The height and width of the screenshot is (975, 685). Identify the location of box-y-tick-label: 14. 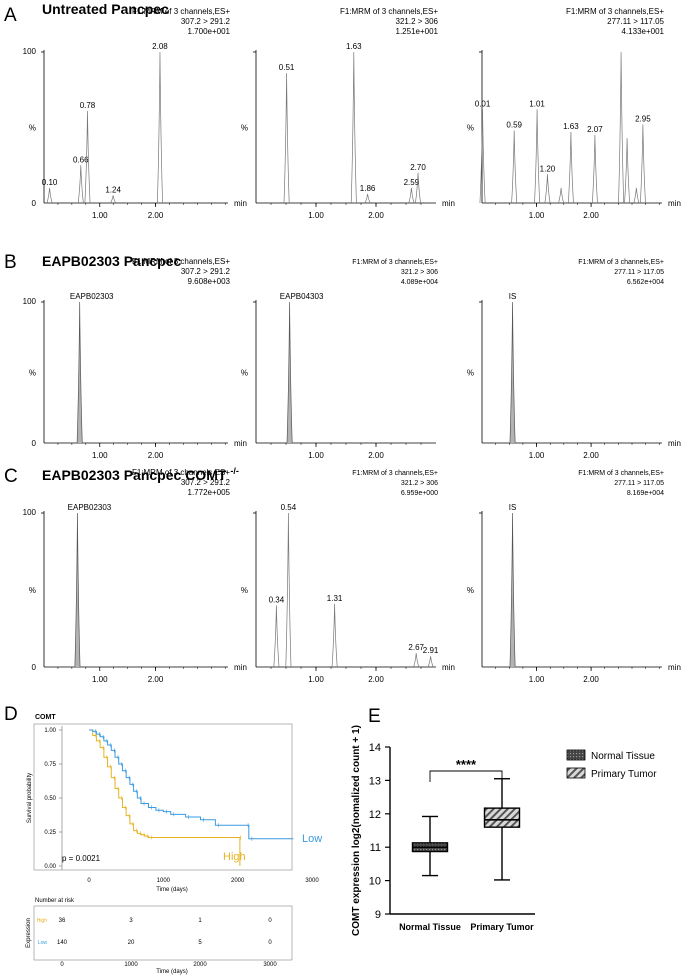
(375, 748).